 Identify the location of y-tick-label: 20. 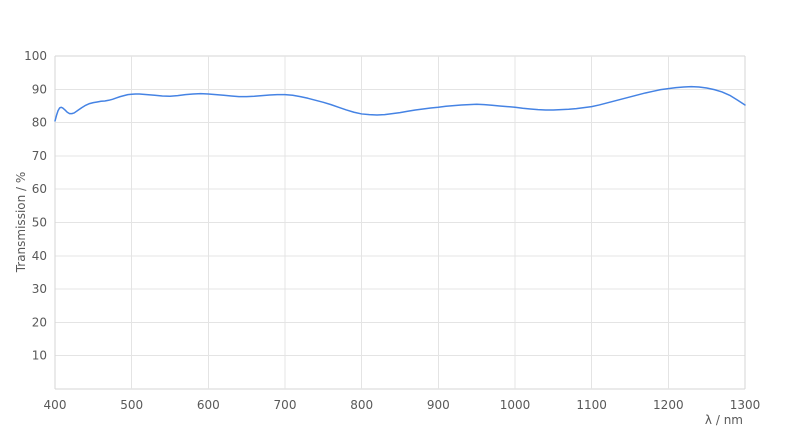
(39, 322).